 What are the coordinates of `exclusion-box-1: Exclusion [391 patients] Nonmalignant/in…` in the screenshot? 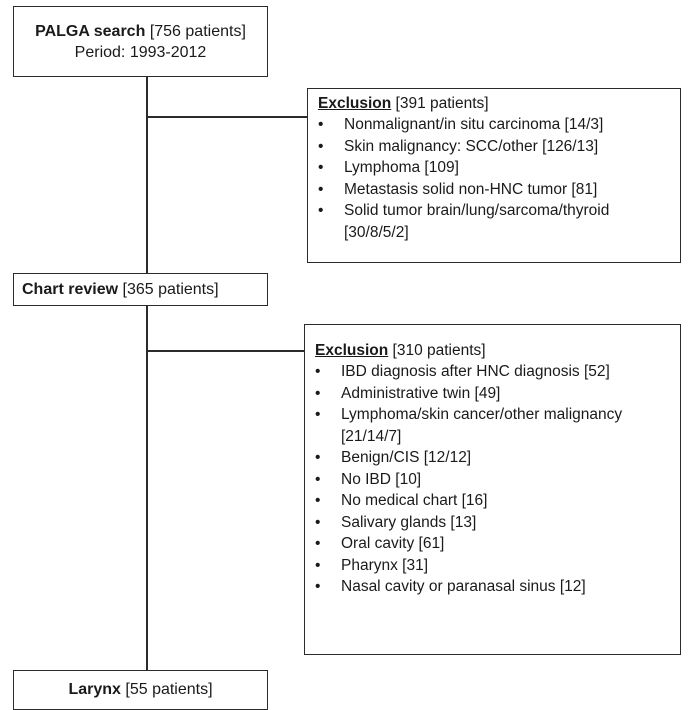 It's located at (494, 175).